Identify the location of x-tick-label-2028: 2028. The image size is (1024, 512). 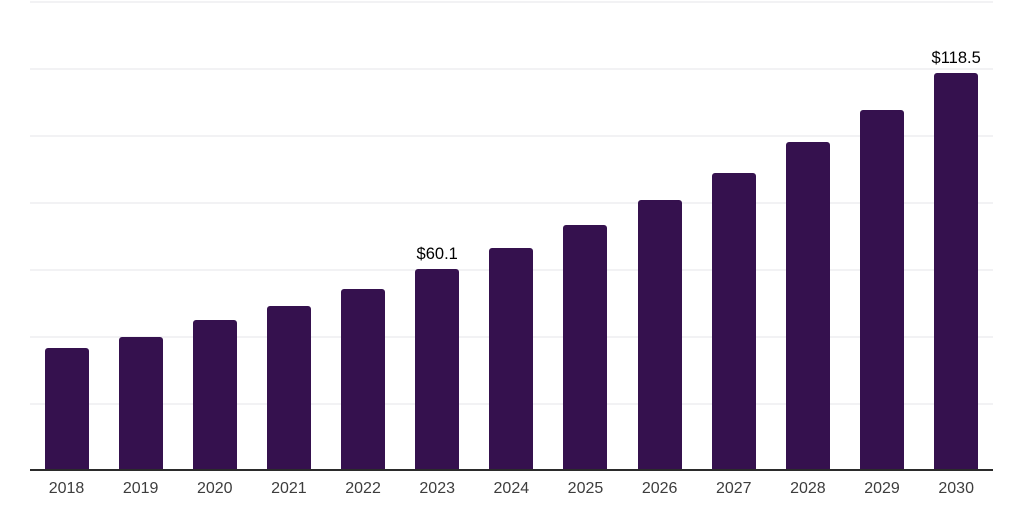
(808, 488).